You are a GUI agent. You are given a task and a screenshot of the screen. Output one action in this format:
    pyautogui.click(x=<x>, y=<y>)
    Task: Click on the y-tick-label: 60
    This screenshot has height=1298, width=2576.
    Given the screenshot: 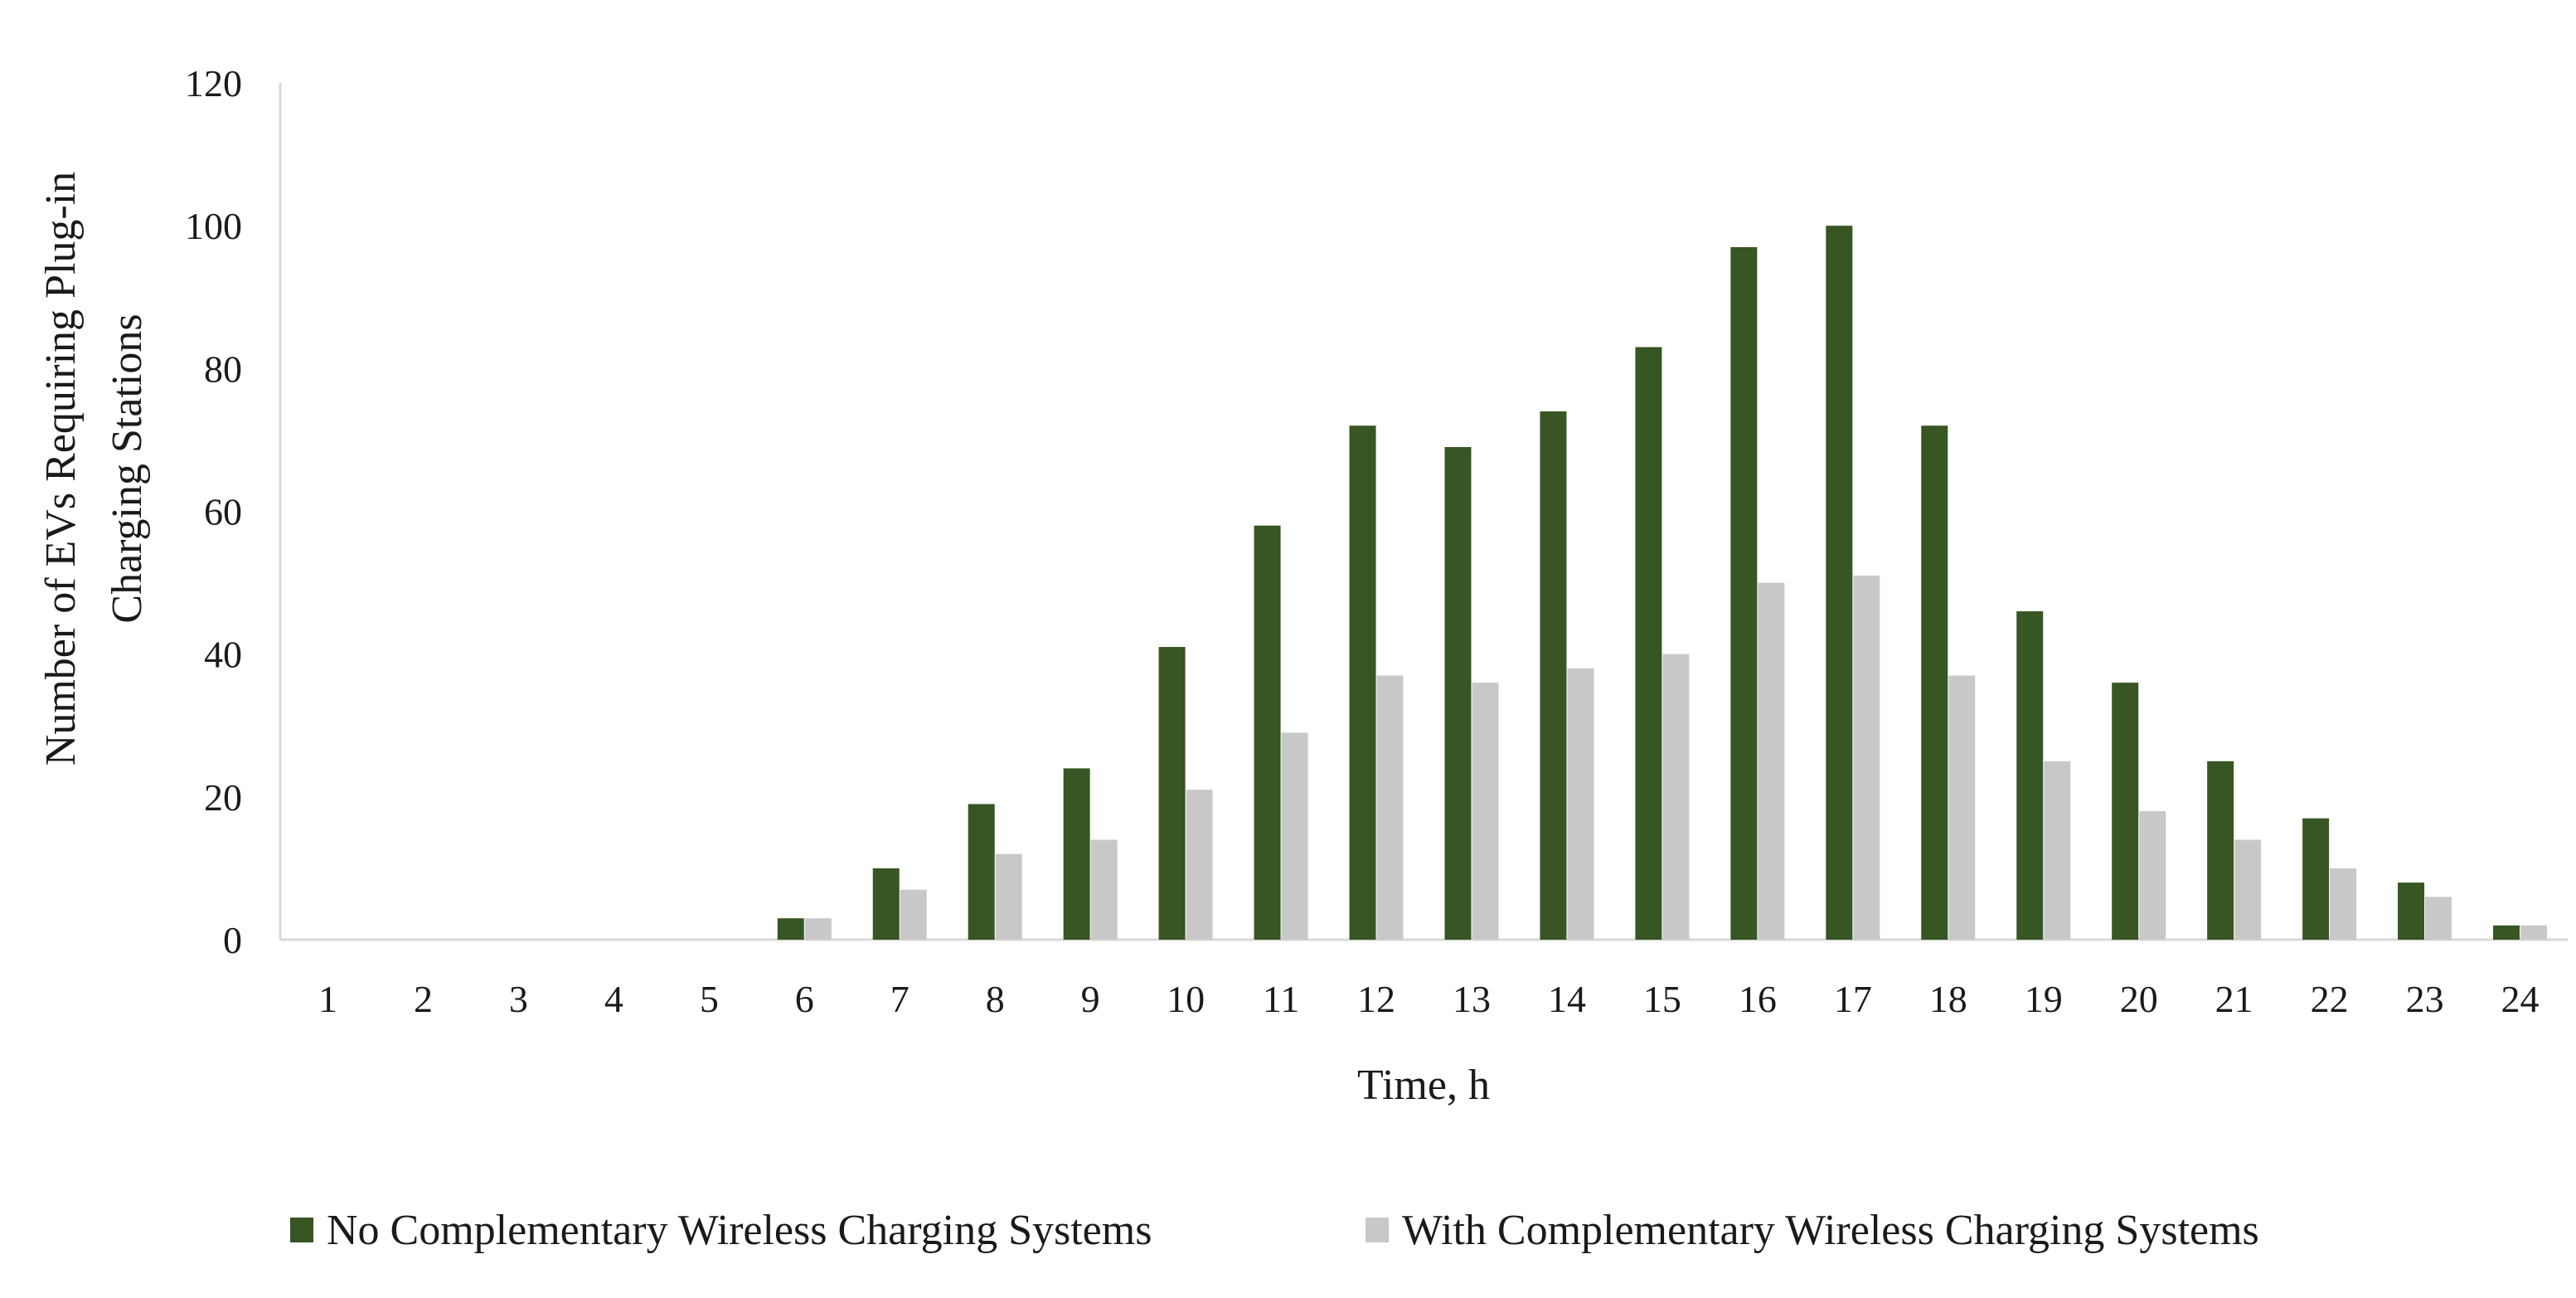 What is the action you would take?
    pyautogui.click(x=223, y=512)
    